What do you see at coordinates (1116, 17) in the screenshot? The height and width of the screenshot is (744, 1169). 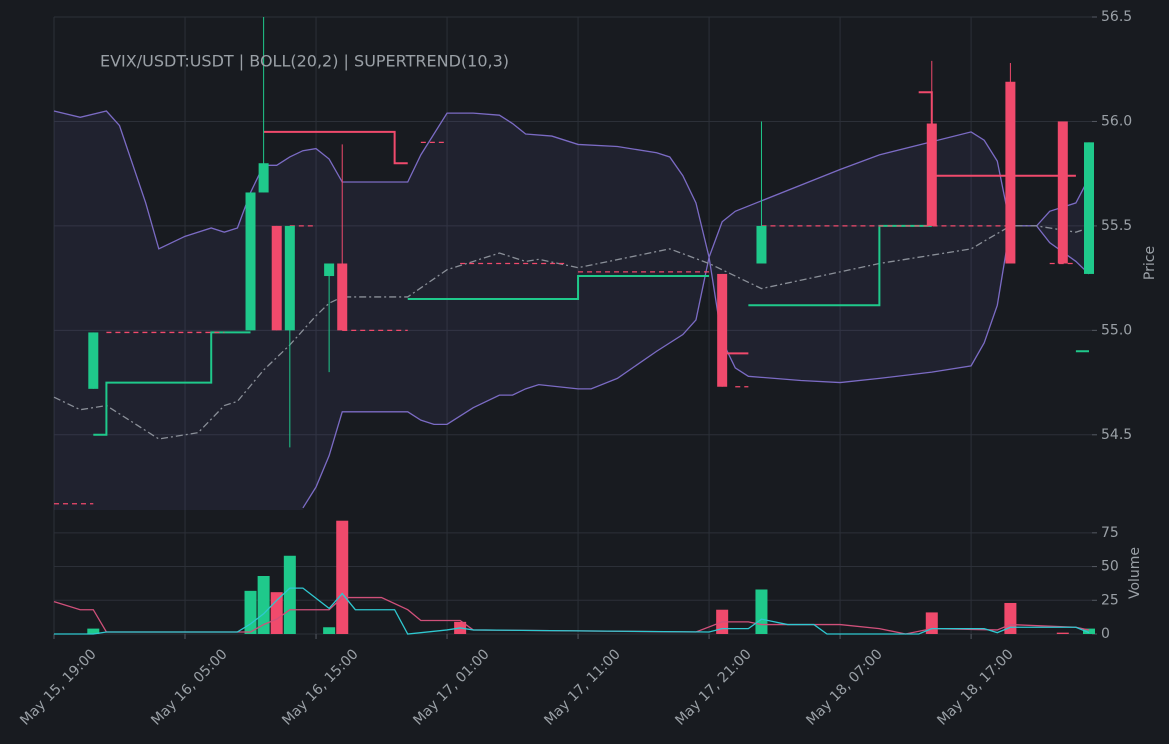 I see `y-tick-label: 56.5` at bounding box center [1116, 17].